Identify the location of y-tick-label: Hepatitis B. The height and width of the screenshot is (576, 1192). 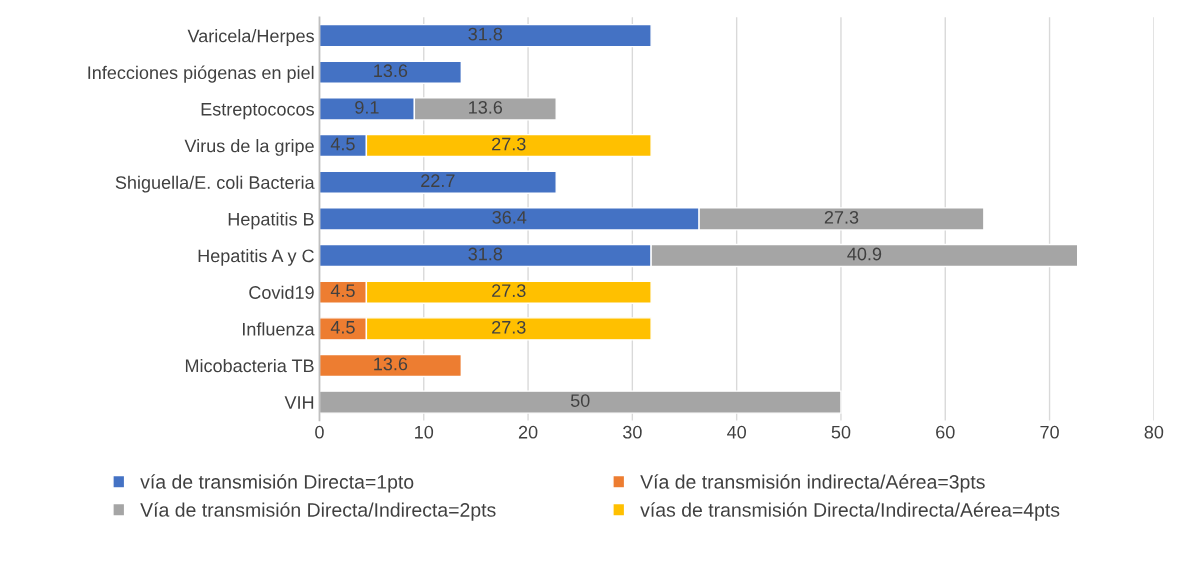
(271, 221).